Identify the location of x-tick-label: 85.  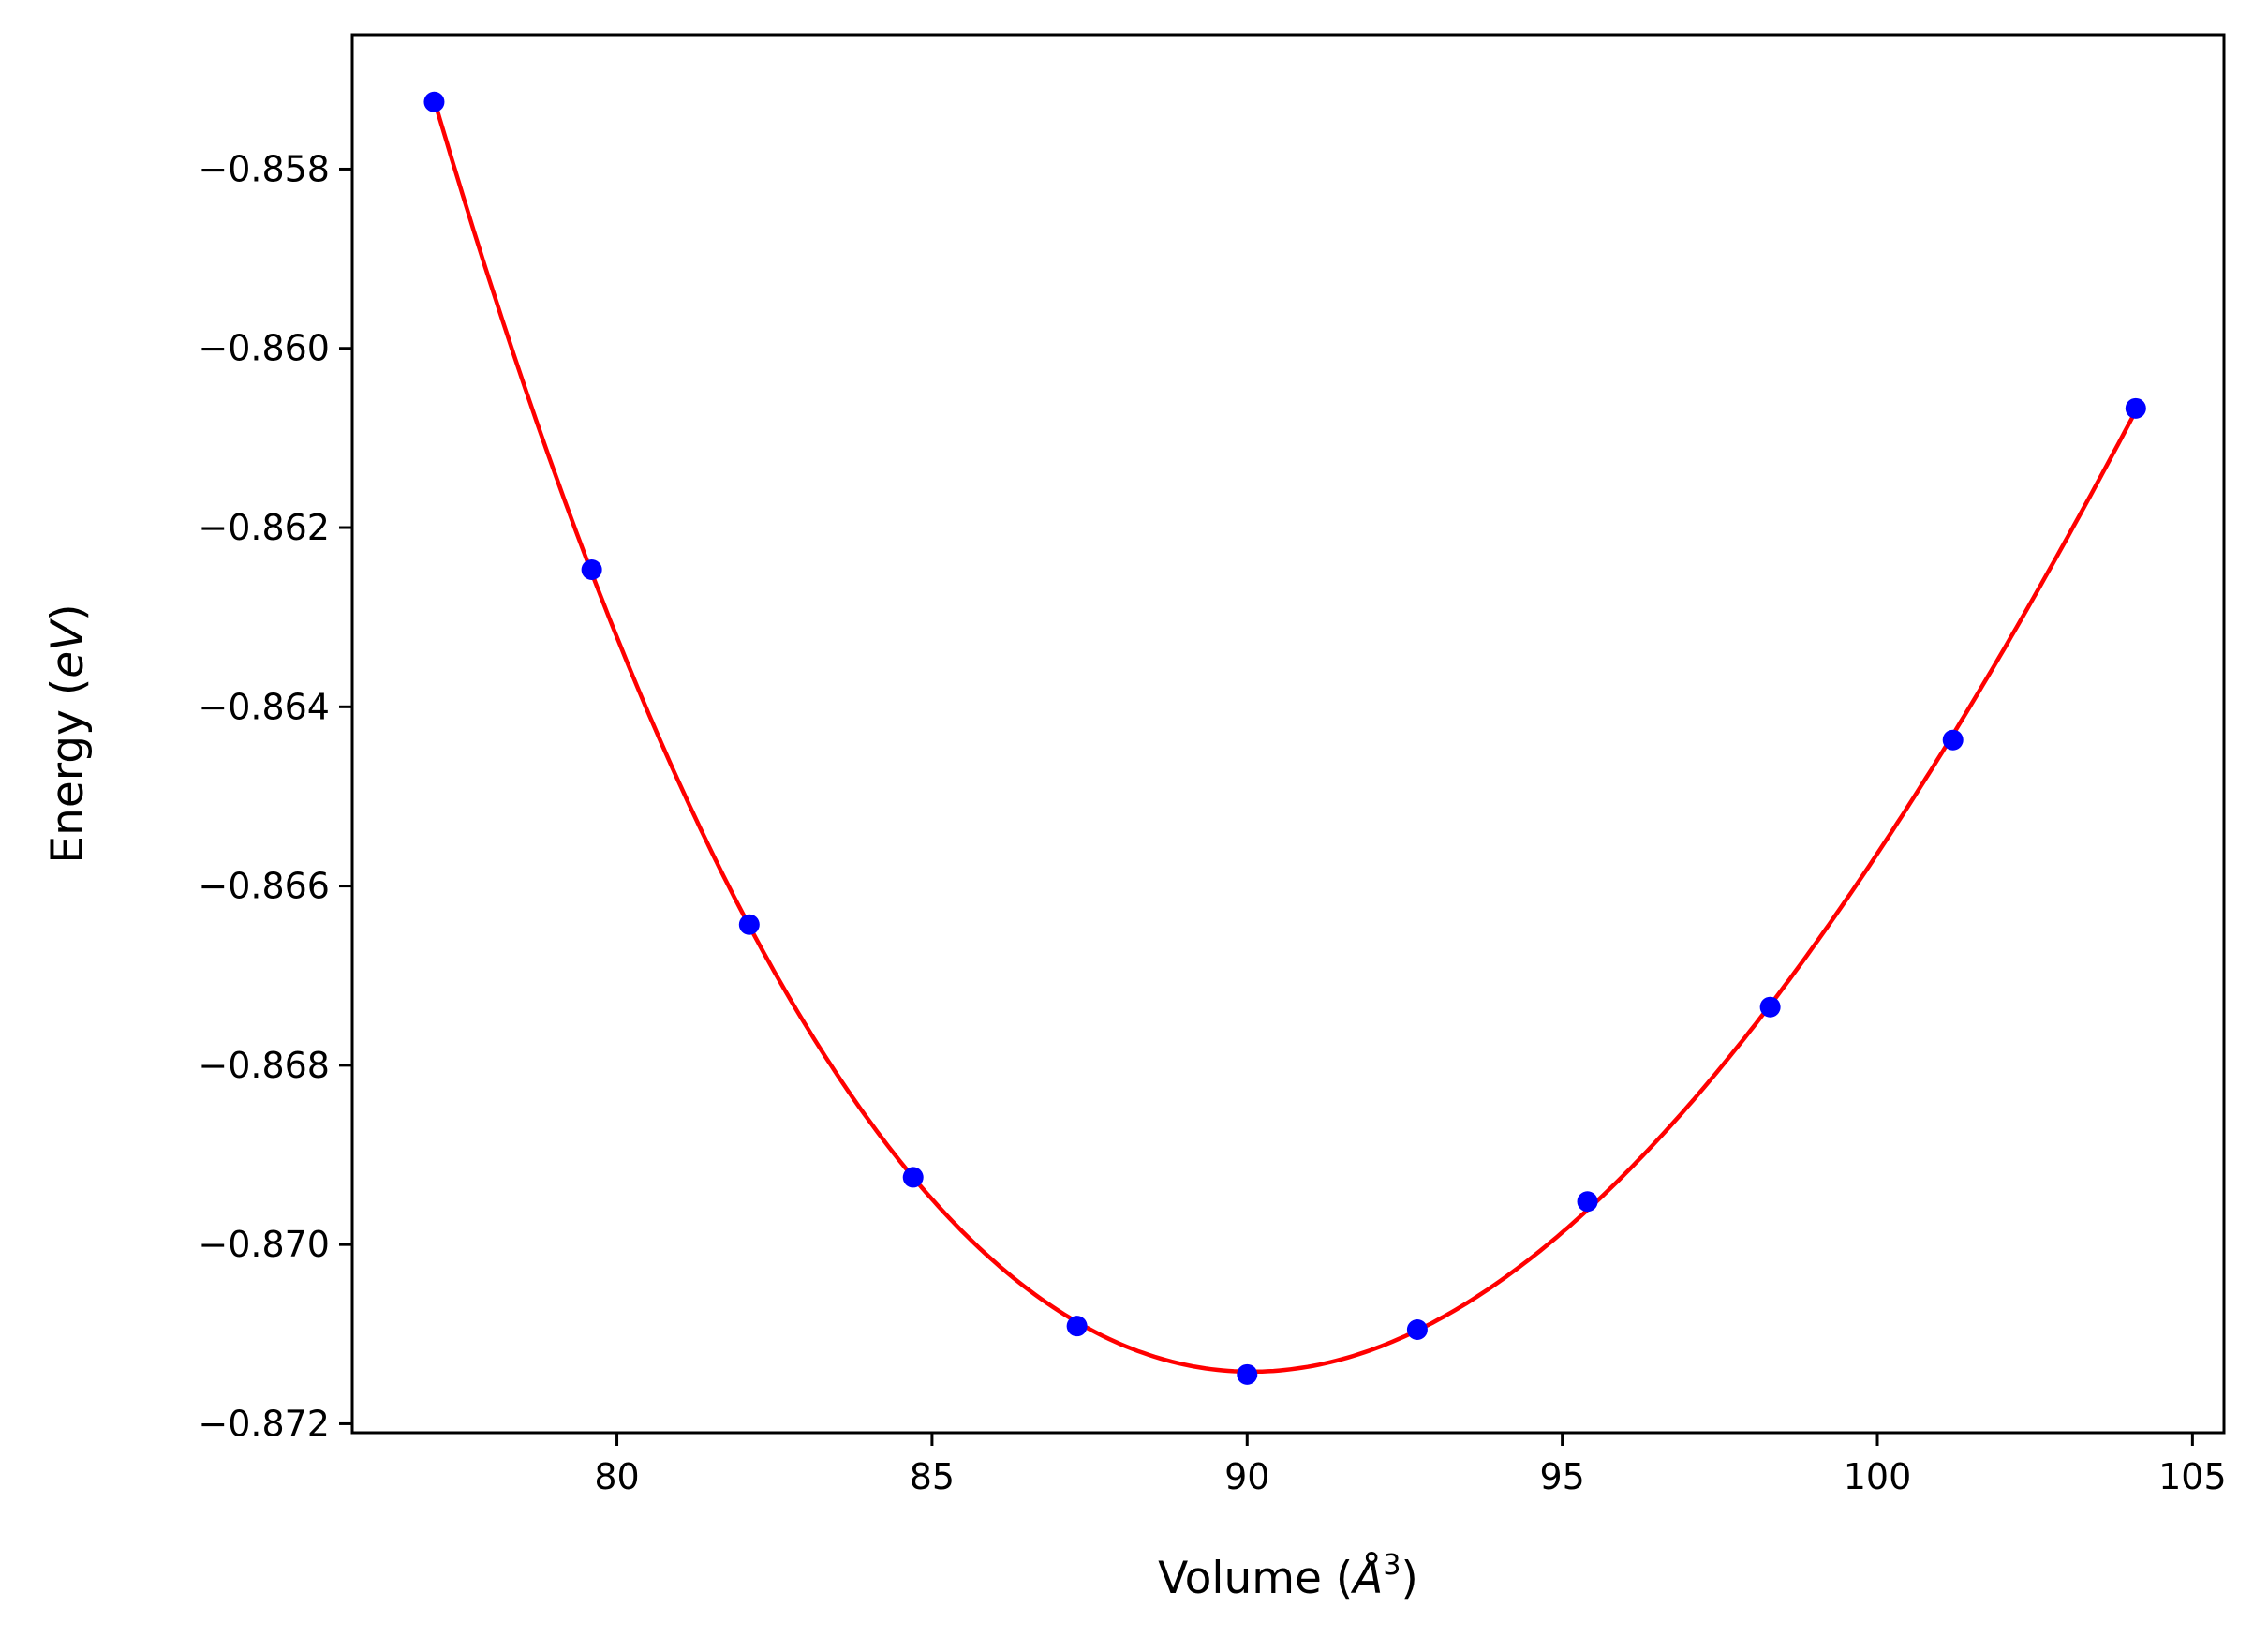
(932, 1476).